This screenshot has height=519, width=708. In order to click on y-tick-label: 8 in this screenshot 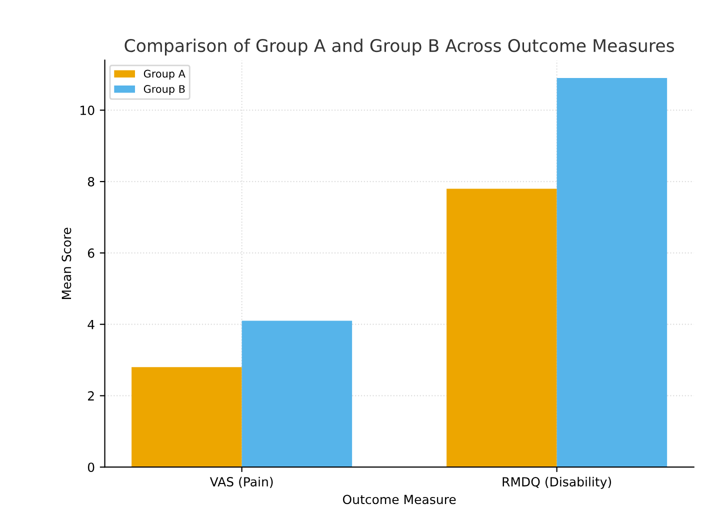, I will do `click(91, 181)`.